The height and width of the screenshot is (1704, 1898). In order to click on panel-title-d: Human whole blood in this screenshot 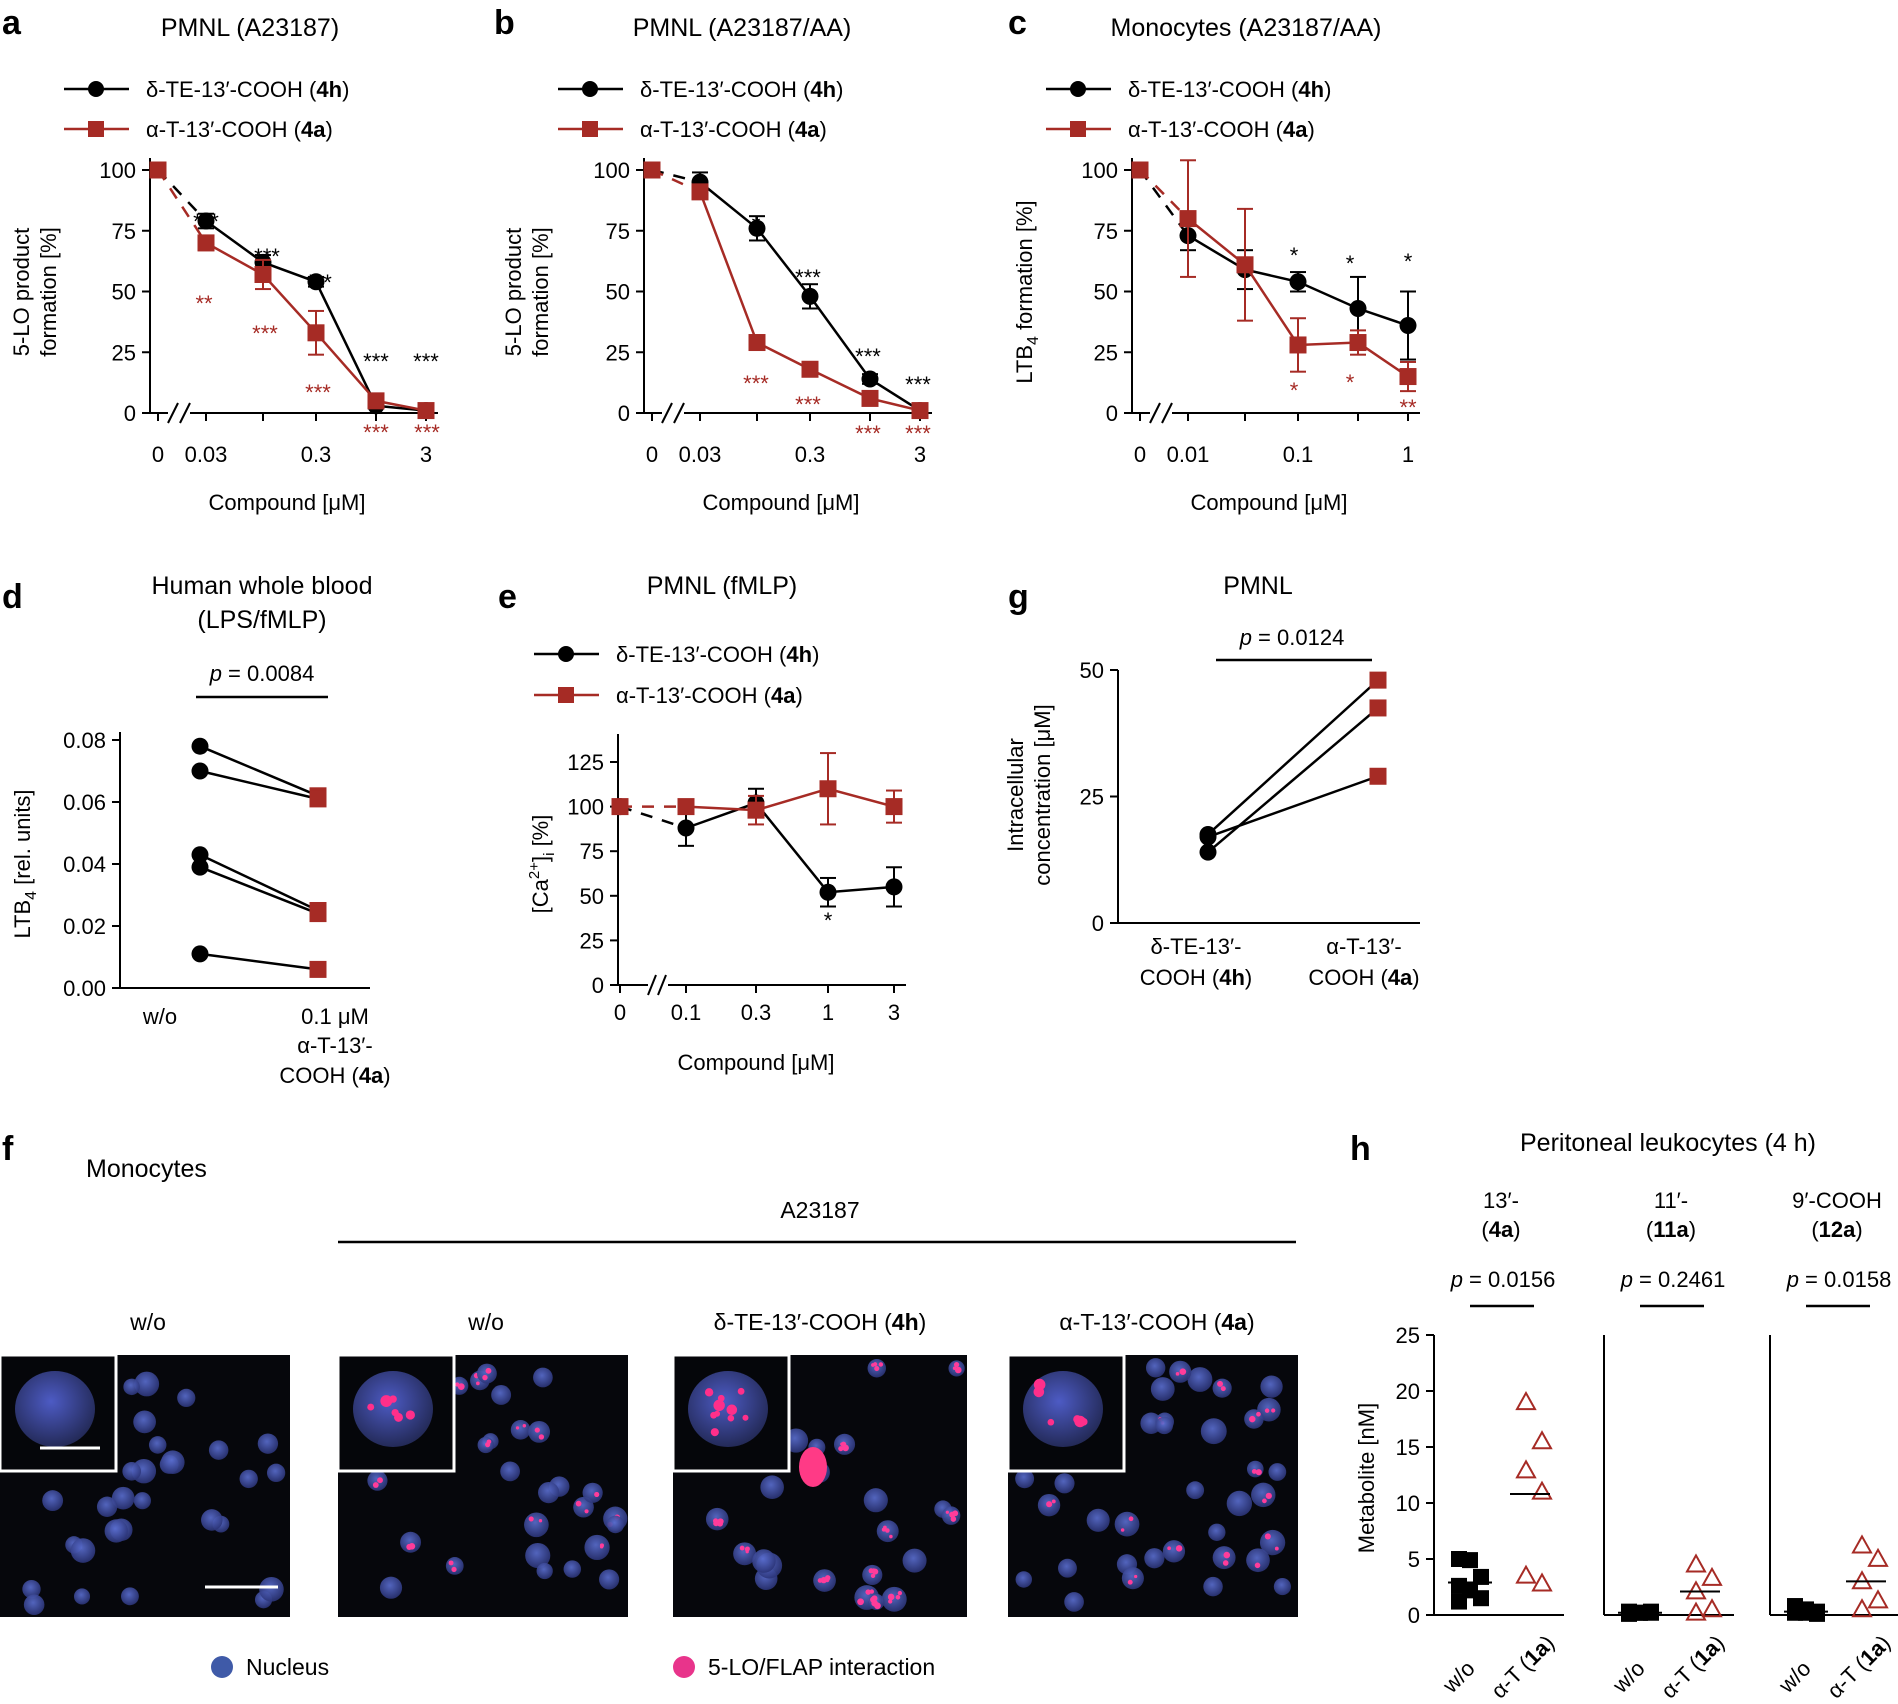, I will do `click(262, 586)`.